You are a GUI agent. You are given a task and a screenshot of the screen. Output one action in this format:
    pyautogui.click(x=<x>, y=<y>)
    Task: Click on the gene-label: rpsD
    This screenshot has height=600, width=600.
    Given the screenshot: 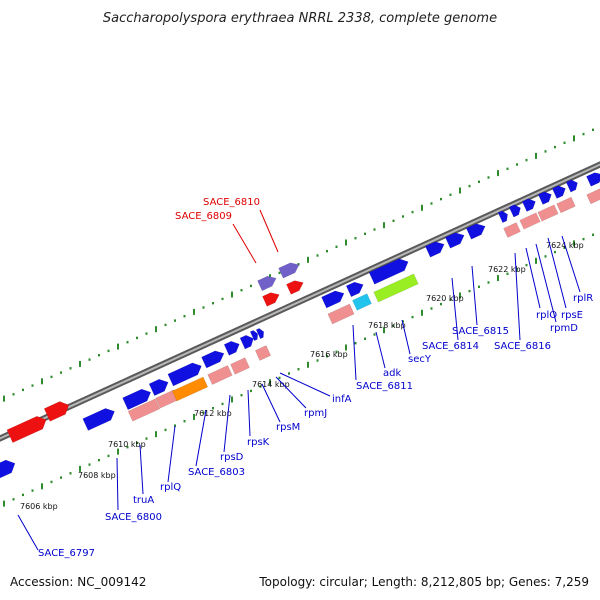 What is the action you would take?
    pyautogui.click(x=232, y=457)
    